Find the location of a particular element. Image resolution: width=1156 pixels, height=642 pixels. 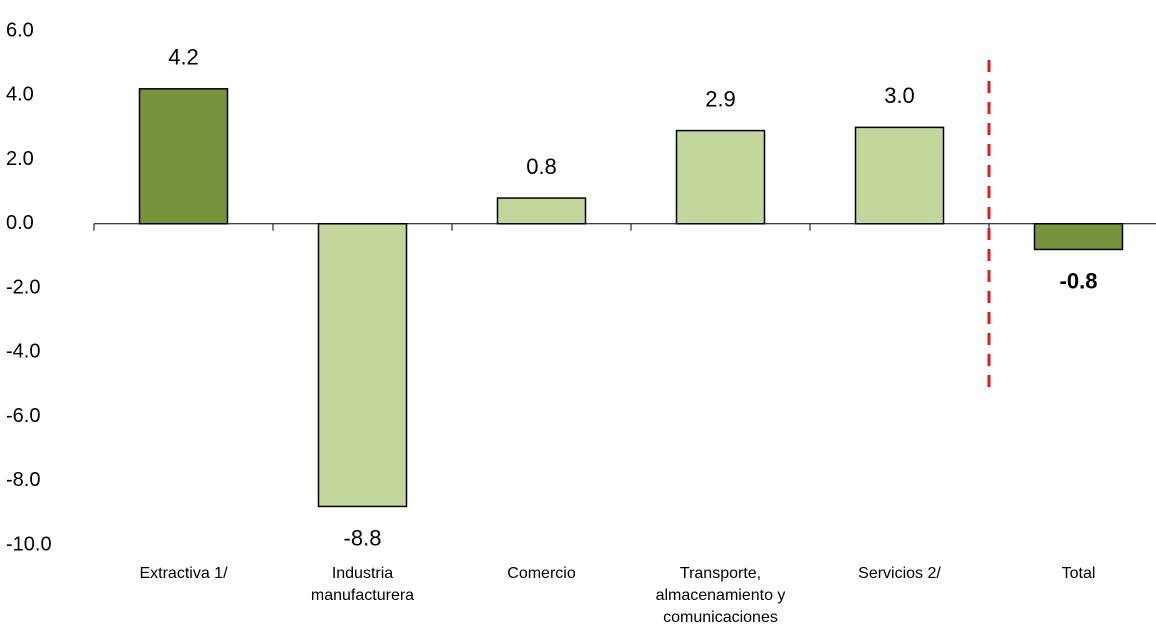

x-tick-label: Comercio is located at coordinates (541, 573).